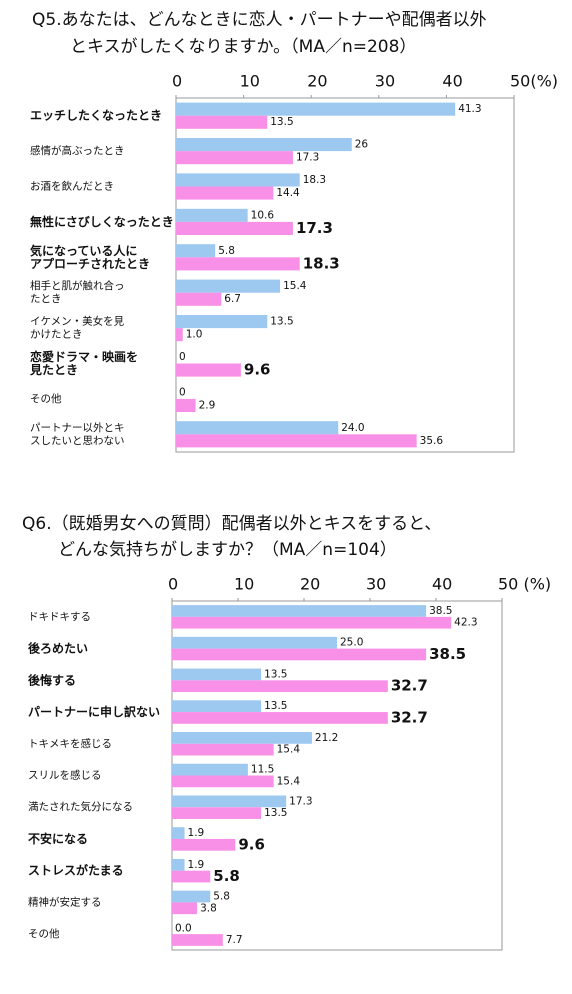 Image resolution: width=572 pixels, height=994 pixels. What do you see at coordinates (263, 215) in the screenshot?
I see `value-label: 10.6` at bounding box center [263, 215].